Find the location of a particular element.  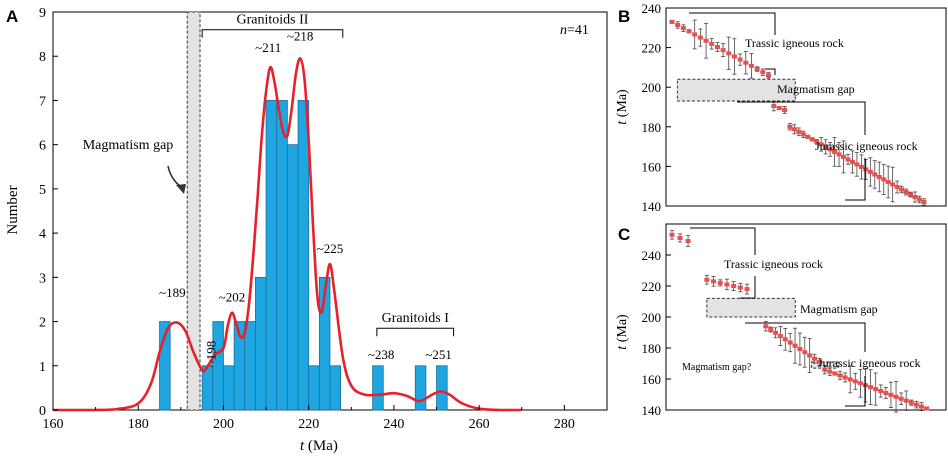

y-tick-label-c: 240 is located at coordinates (652, 255).